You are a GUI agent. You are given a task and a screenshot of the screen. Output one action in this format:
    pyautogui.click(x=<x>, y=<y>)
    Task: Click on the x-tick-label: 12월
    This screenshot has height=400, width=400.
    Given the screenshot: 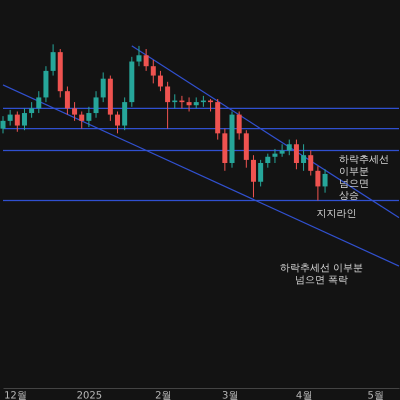 What is the action you would take?
    pyautogui.click(x=15, y=395)
    